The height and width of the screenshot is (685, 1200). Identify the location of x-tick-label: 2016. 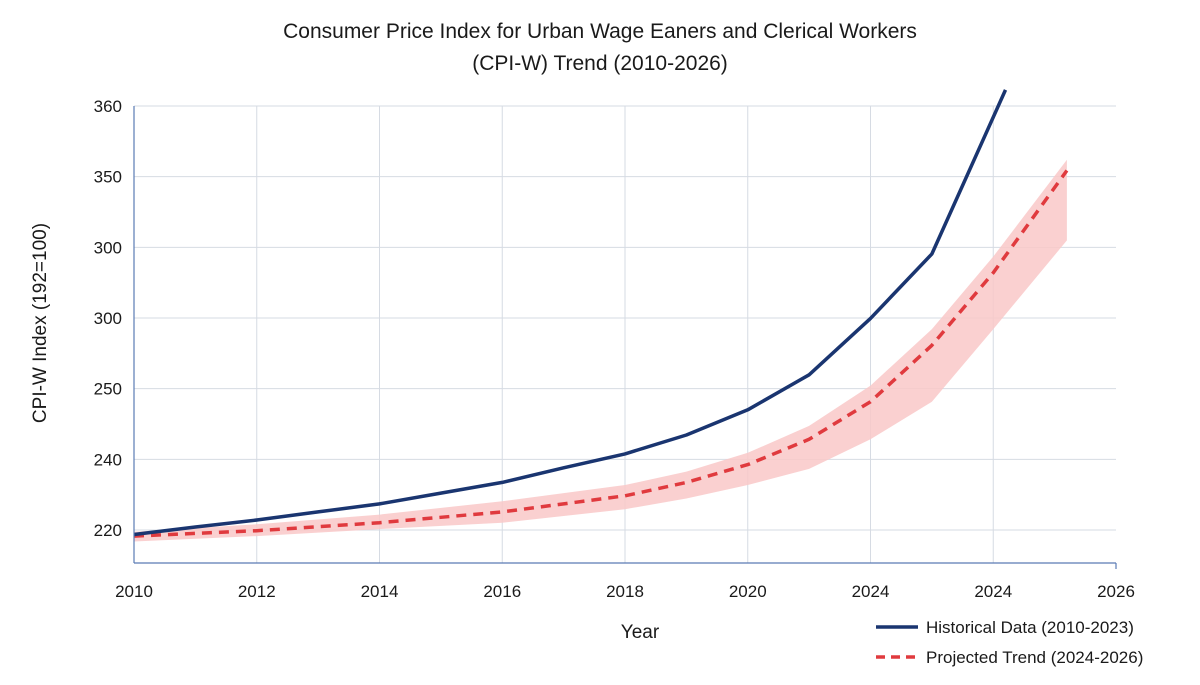
(502, 591).